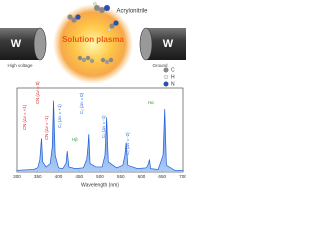 The height and width of the screenshot is (240, 320). What do you see at coordinates (24, 117) in the screenshot?
I see `annotation: CN (Δv = +1)` at bounding box center [24, 117].